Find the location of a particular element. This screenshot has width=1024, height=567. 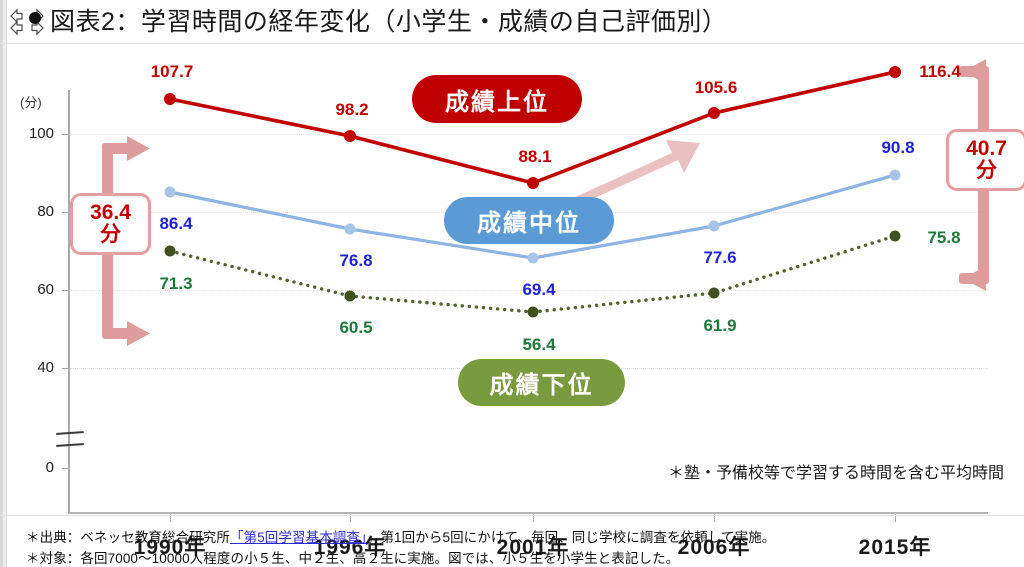

x-axis-label-2001: 2001年 is located at coordinates (533, 547).